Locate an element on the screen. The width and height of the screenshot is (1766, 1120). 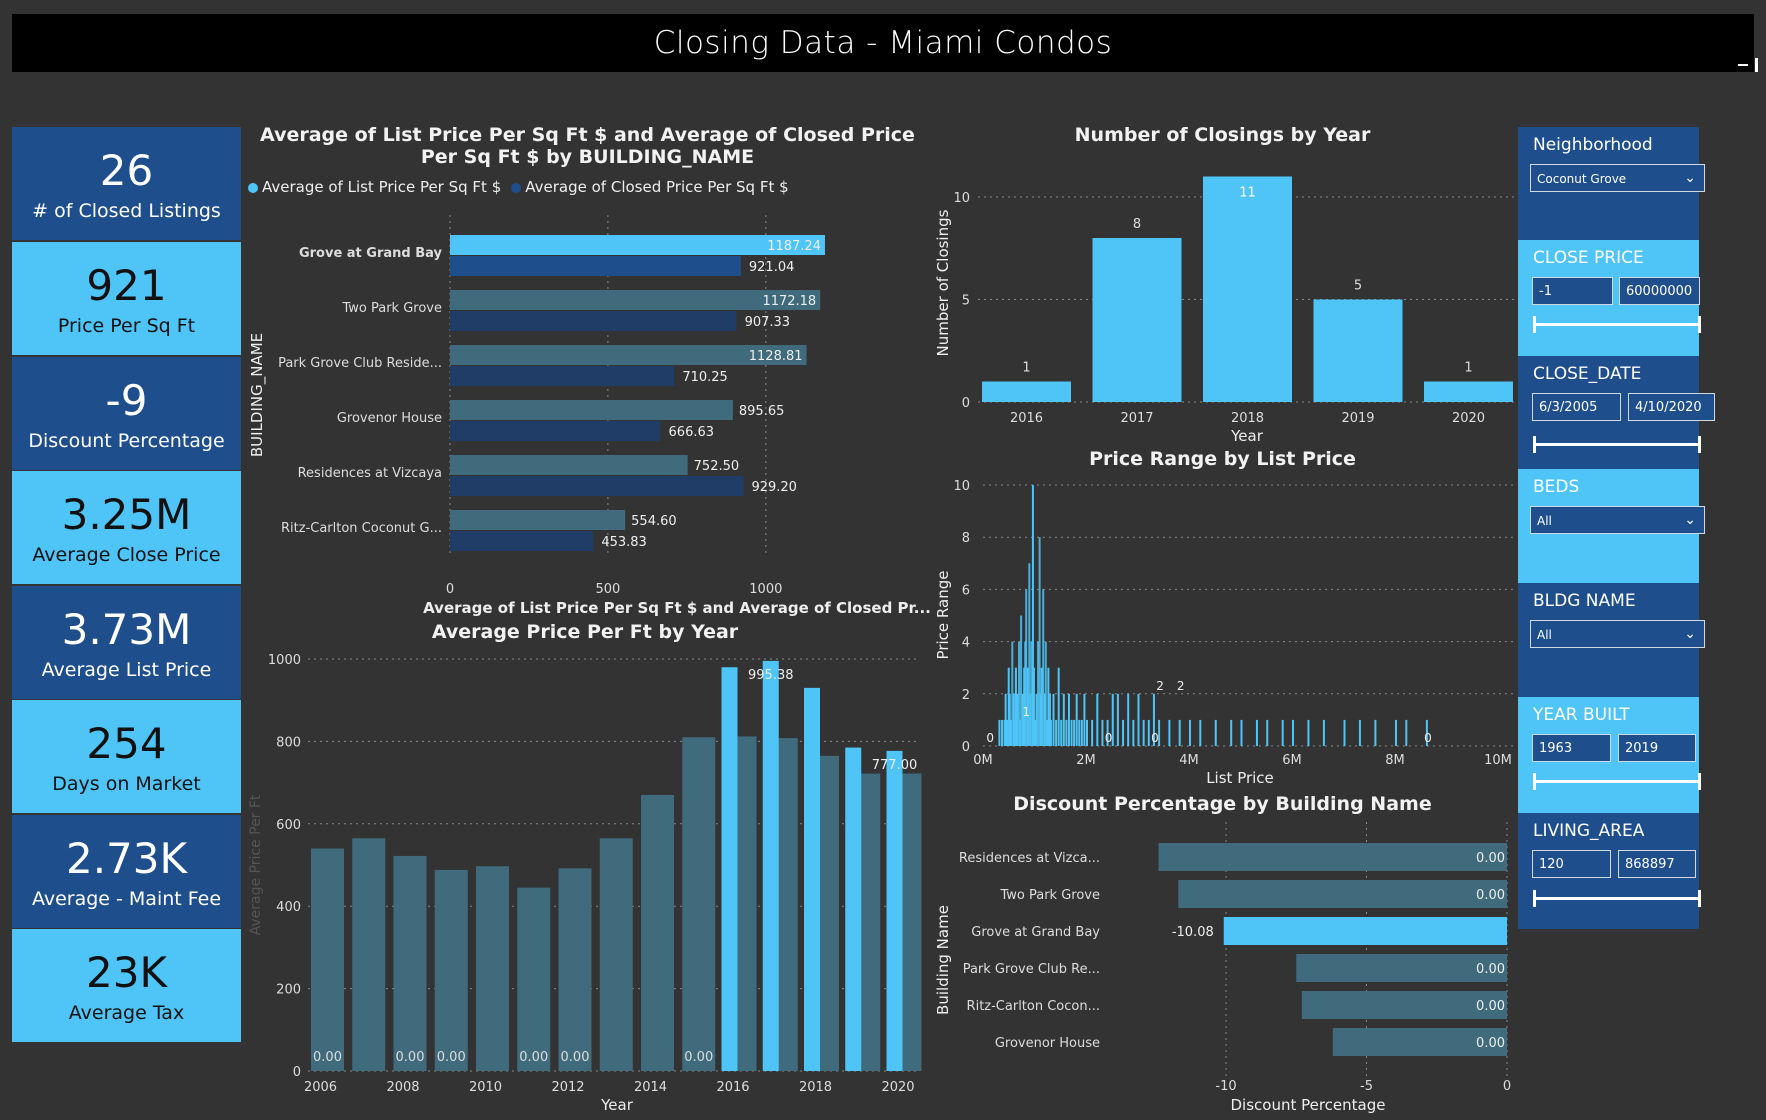
x-tick-label: 1000 is located at coordinates (765, 589).